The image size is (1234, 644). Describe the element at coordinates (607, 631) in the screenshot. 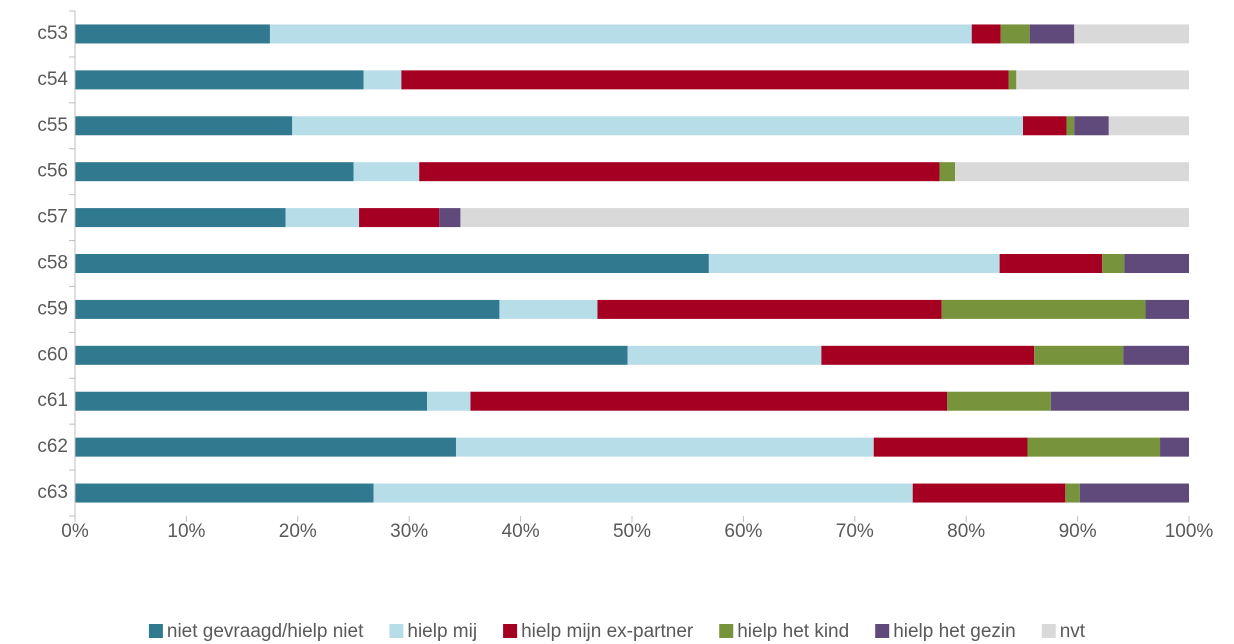

I see `legend-label: hielp mijn ex-partner` at that location.